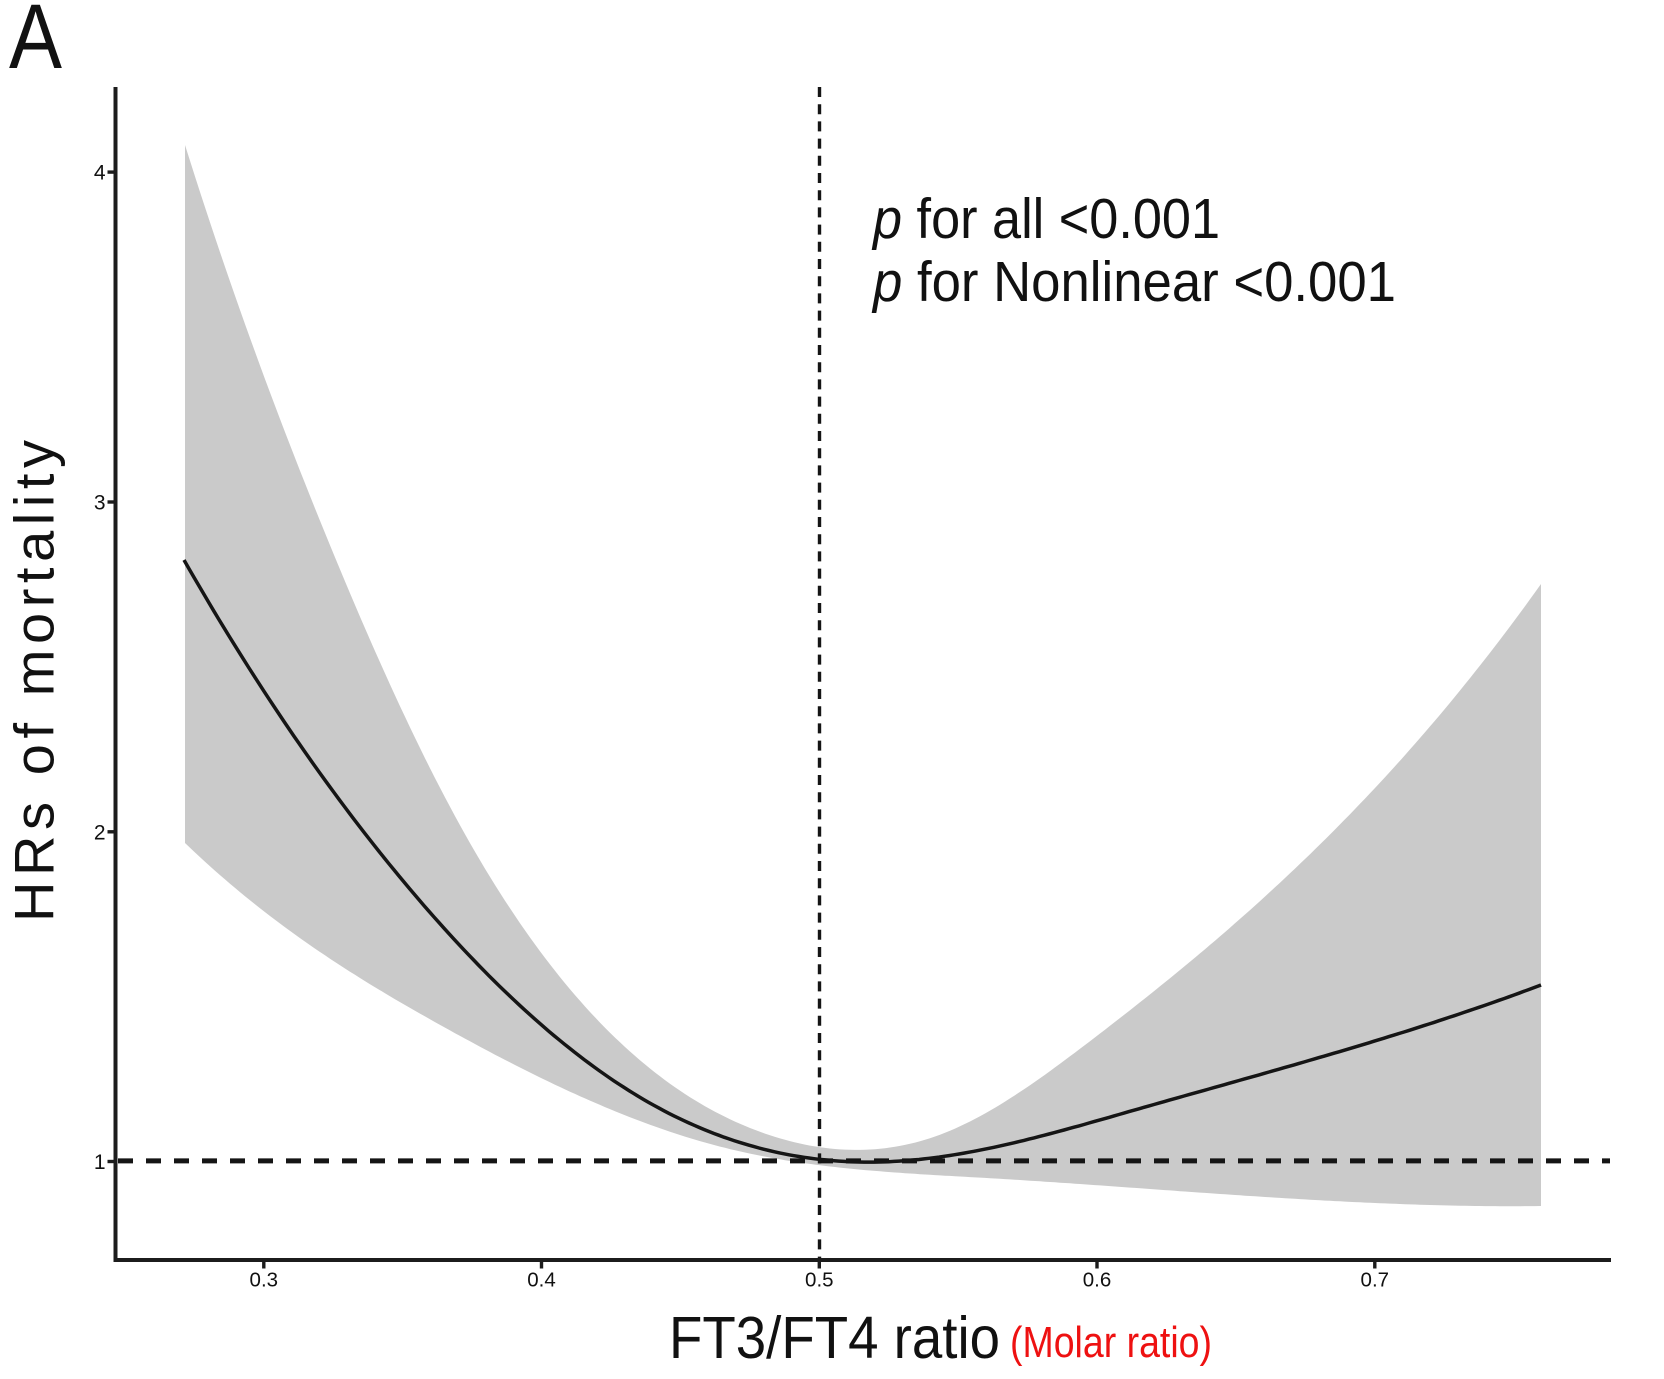 This screenshot has width=1664, height=1379. What do you see at coordinates (1045, 219) in the screenshot?
I see `svg-text: p for all <0.001` at bounding box center [1045, 219].